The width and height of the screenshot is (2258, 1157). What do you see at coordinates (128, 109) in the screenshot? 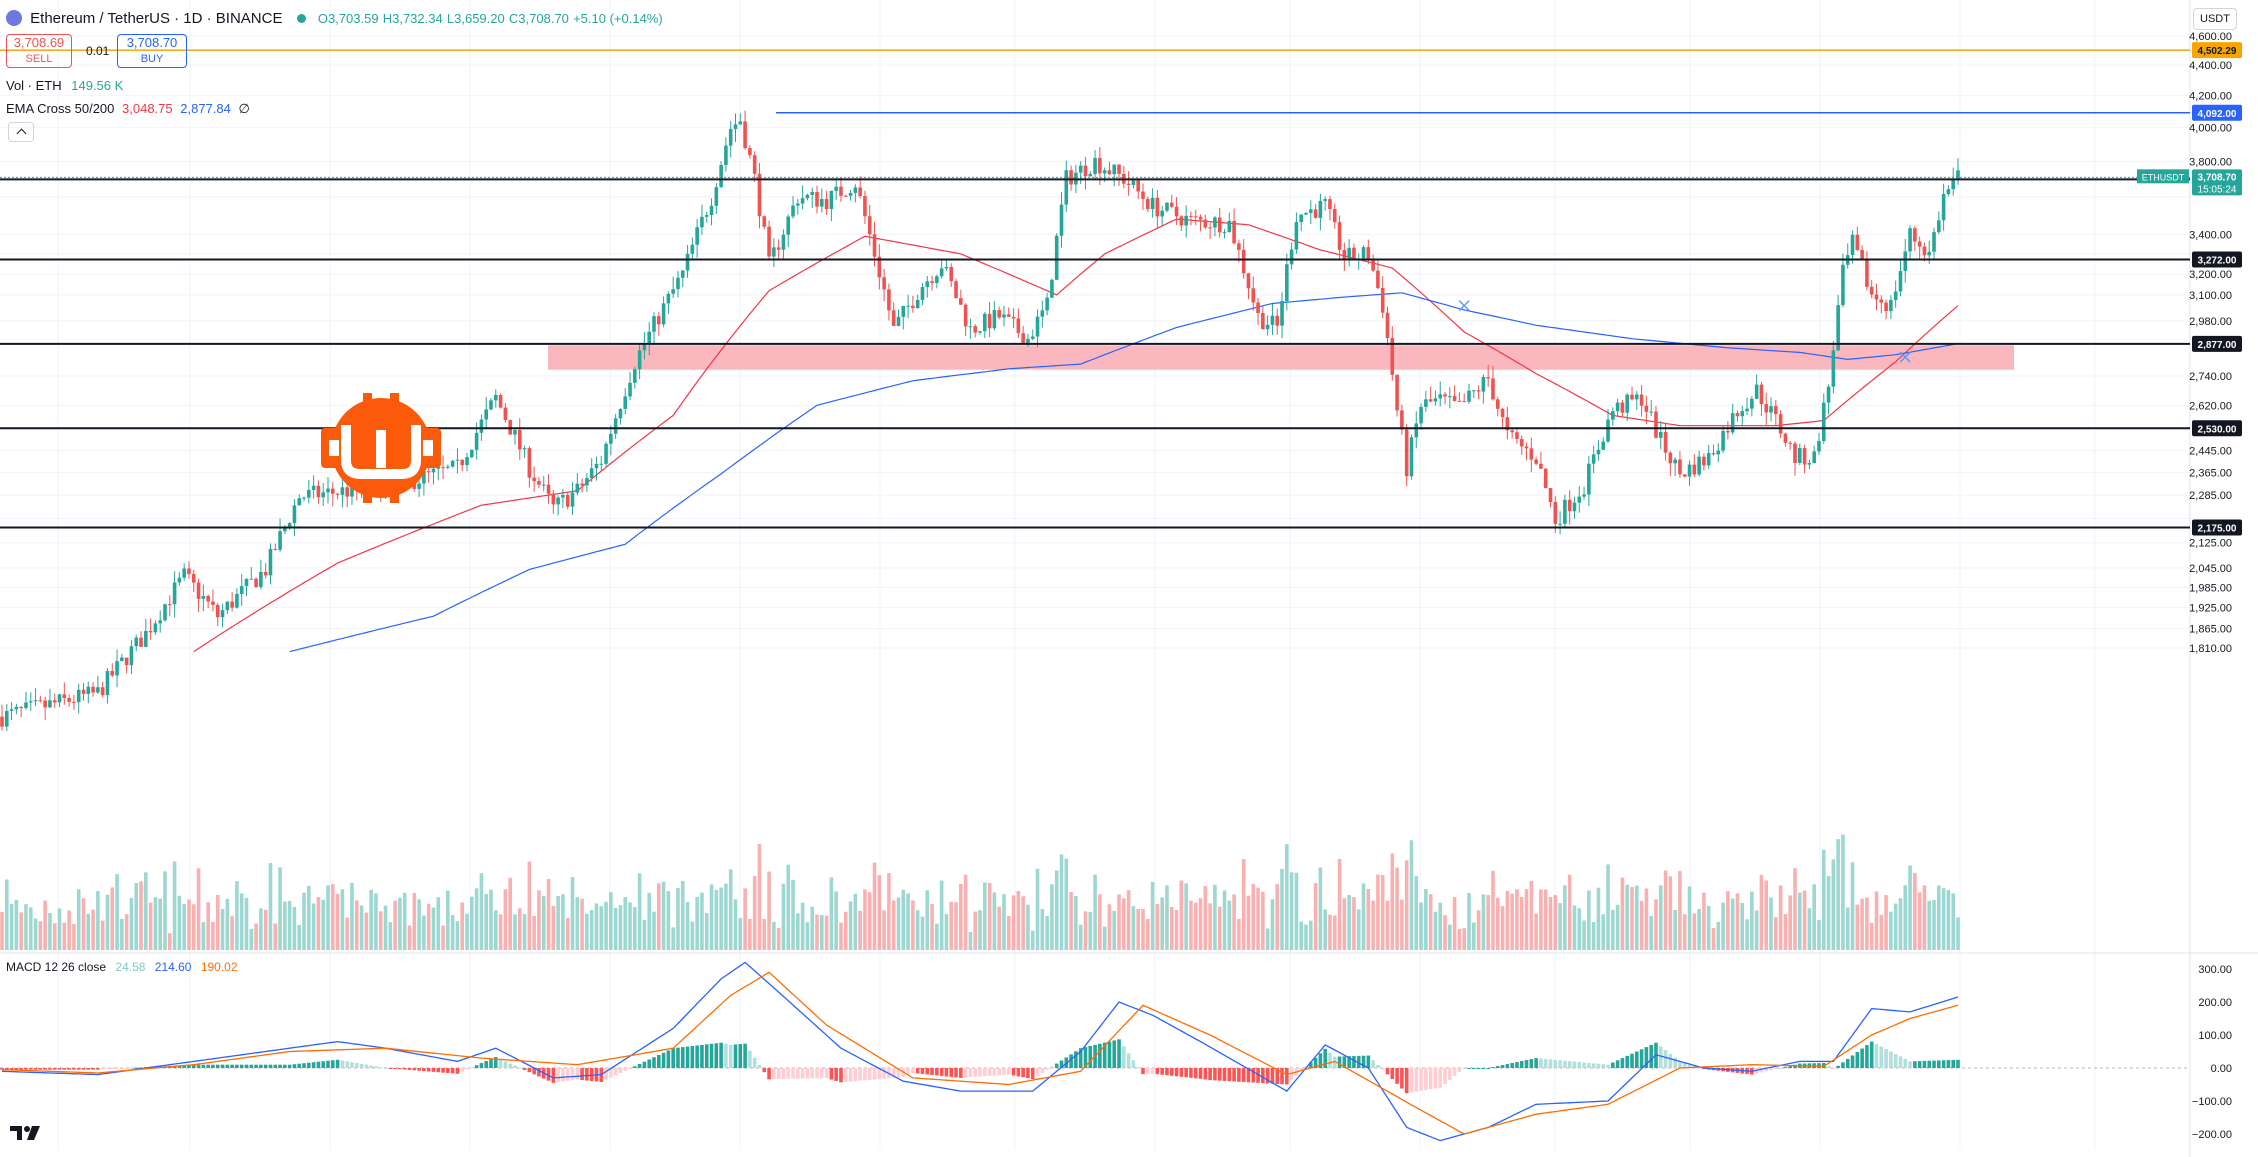
I see `ema-legend: EMA Cross 50/200 3,048.75 2,877.84 ∅` at bounding box center [128, 109].